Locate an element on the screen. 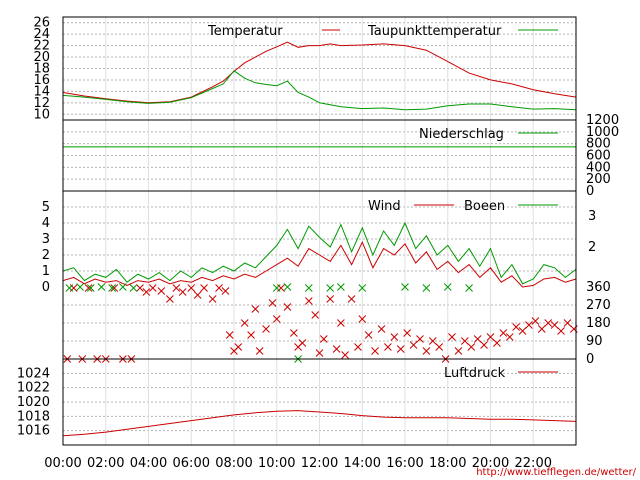  legend-label-boeen: Boeen is located at coordinates (484, 206).